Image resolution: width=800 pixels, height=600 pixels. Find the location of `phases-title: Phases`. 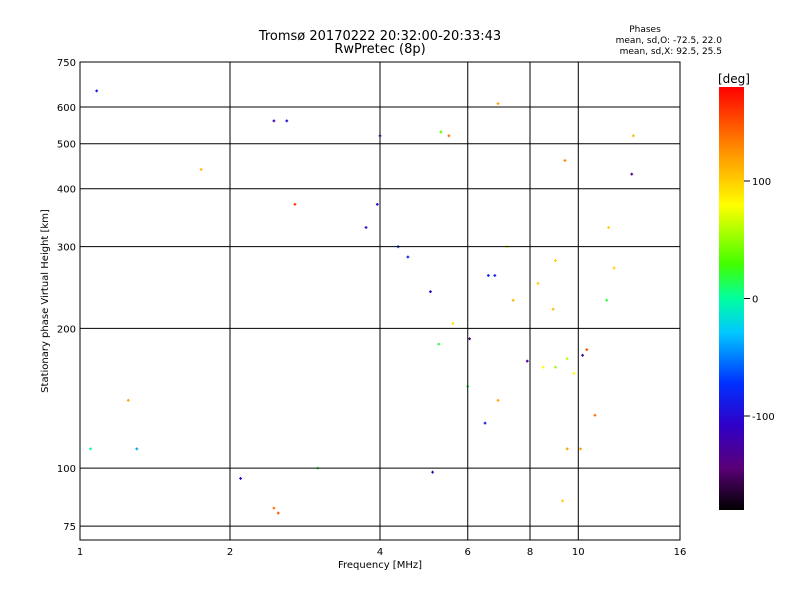

phases-title: Phases is located at coordinates (645, 30).